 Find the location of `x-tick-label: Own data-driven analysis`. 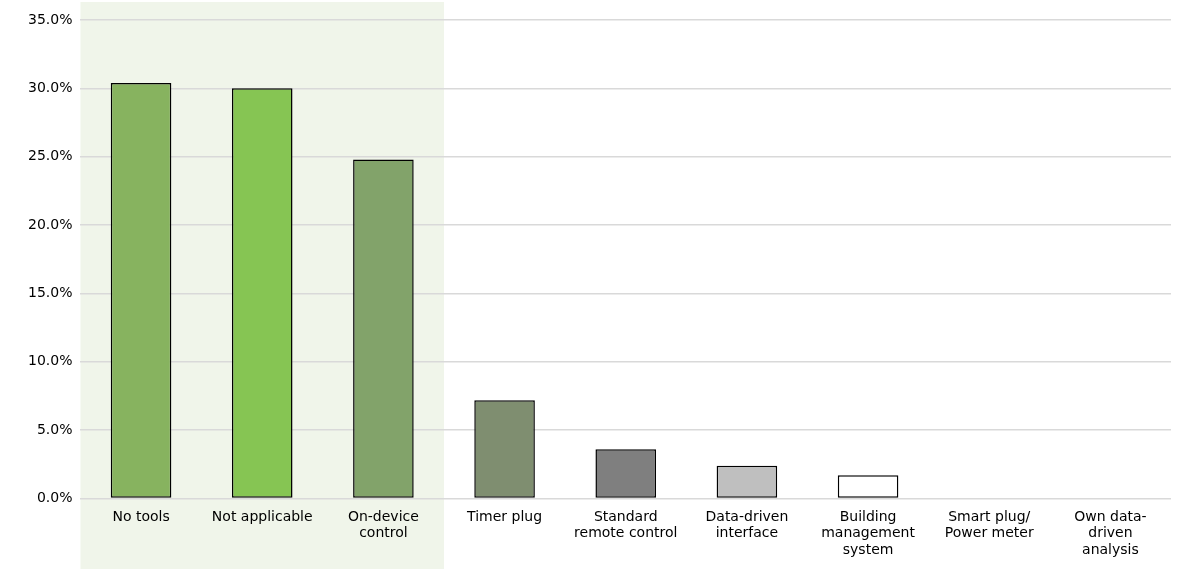

x-tick-label: Own data-driven analysis is located at coordinates (1110, 532).